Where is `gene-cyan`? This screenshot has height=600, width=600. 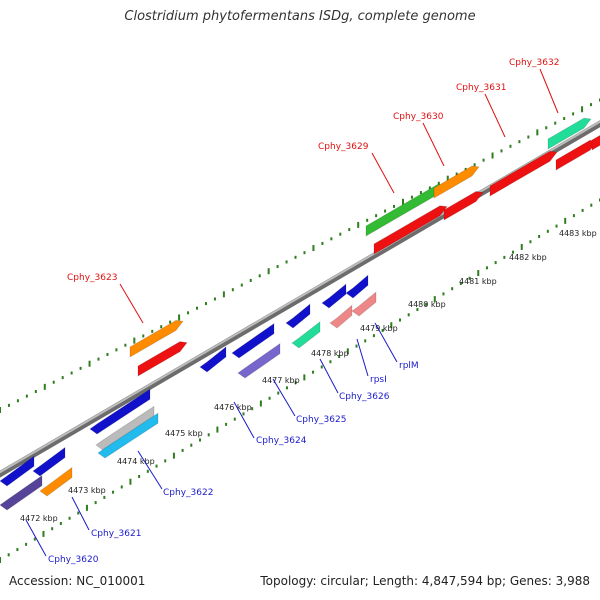 gene-cyan is located at coordinates (128, 435).